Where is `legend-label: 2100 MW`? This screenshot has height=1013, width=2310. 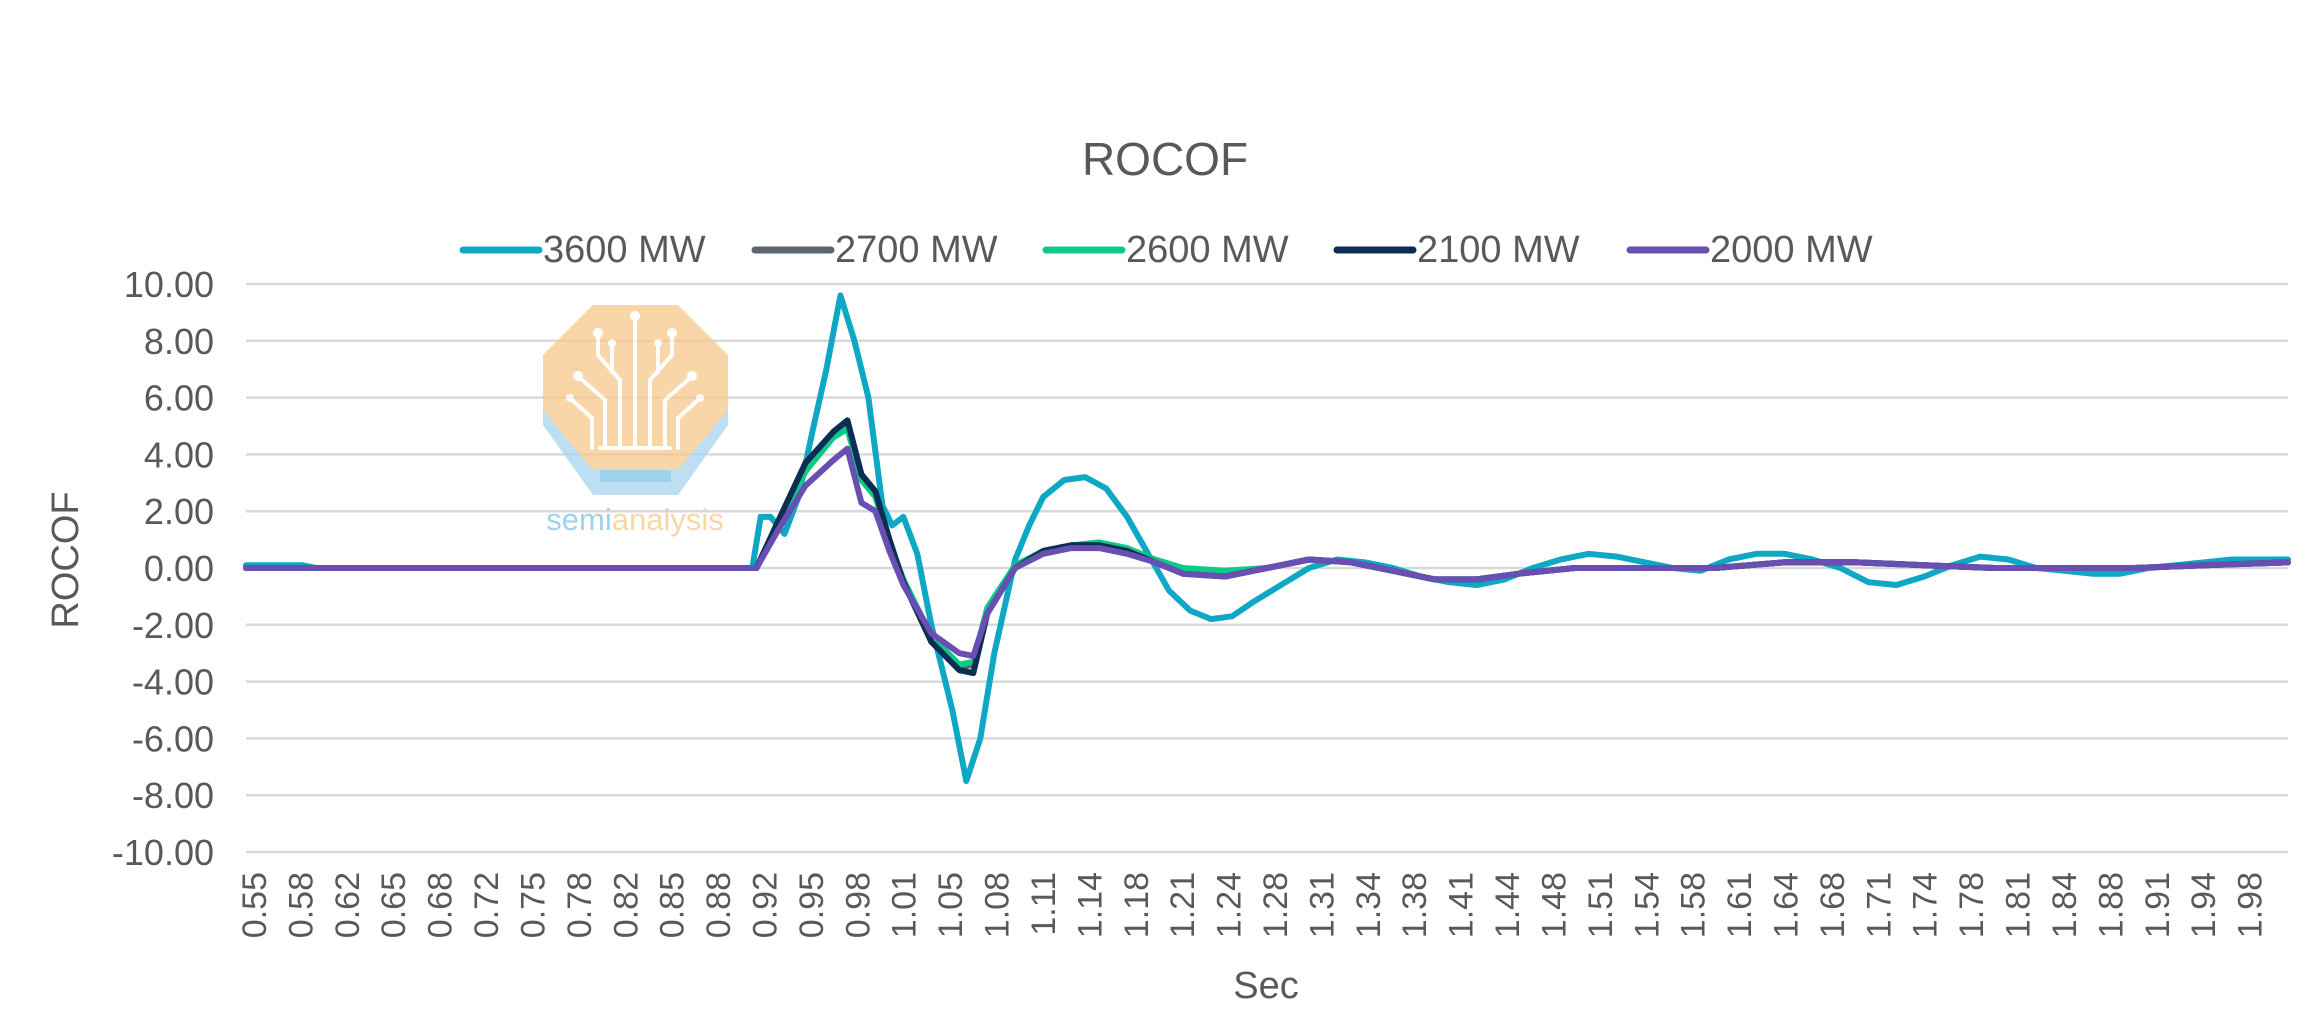
legend-label: 2100 MW is located at coordinates (1498, 250).